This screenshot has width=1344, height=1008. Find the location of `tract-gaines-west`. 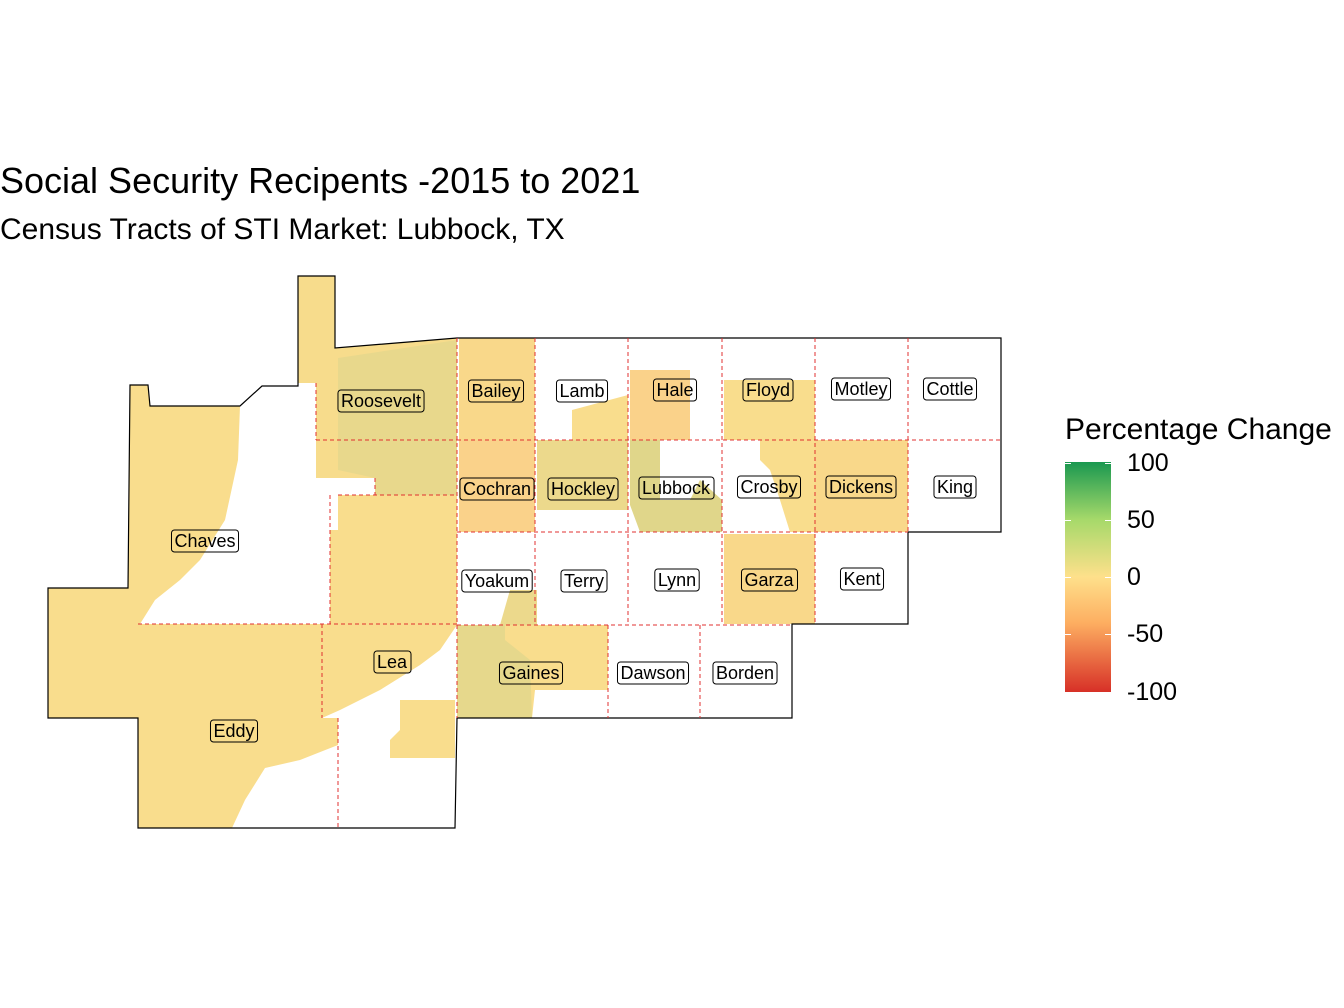

tract-gaines-west is located at coordinates (494, 671).